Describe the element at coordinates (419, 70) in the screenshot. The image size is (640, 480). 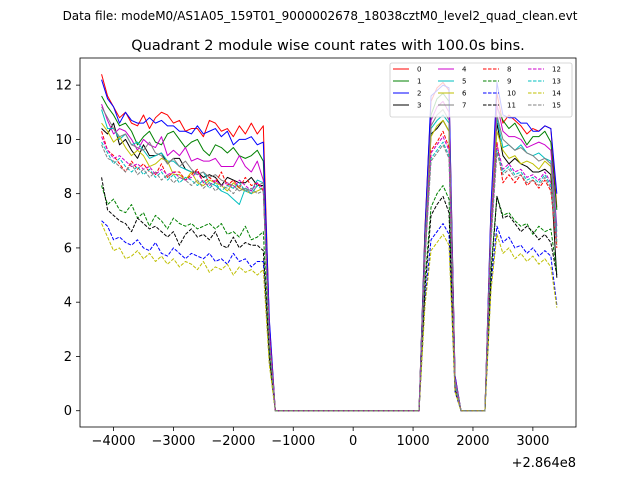
I see `legend-label-0: 0` at that location.